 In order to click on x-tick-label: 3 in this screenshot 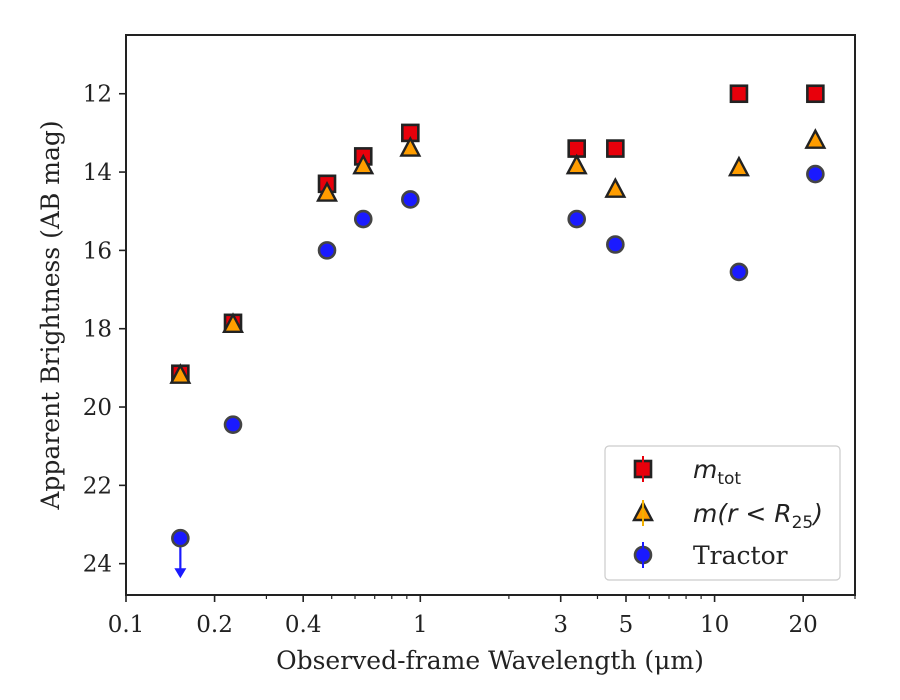, I will do `click(560, 625)`.